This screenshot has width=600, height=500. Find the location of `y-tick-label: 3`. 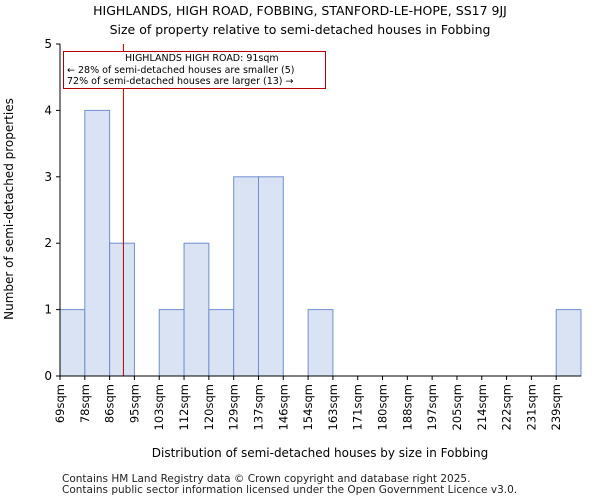

y-tick-label: 3 is located at coordinates (48, 177).